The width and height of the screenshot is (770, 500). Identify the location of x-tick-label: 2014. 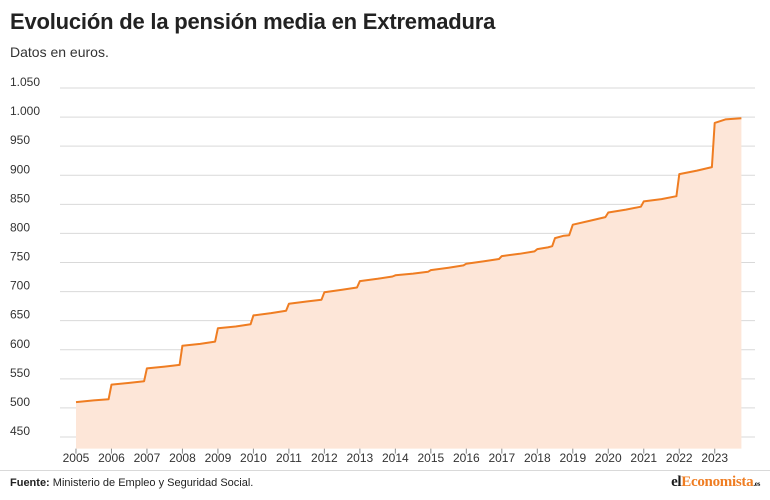
(395, 458).